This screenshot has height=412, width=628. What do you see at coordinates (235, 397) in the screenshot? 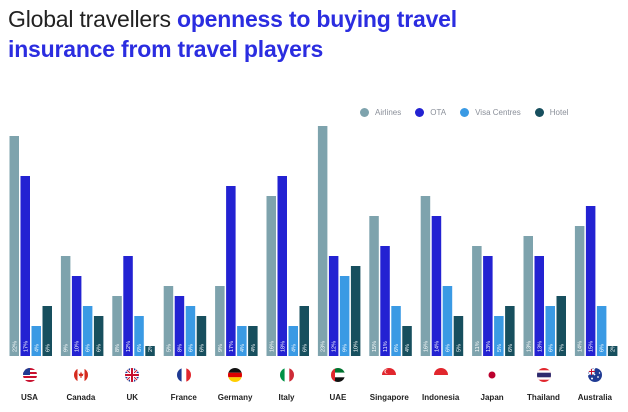
I see `country-label: Germany` at bounding box center [235, 397].